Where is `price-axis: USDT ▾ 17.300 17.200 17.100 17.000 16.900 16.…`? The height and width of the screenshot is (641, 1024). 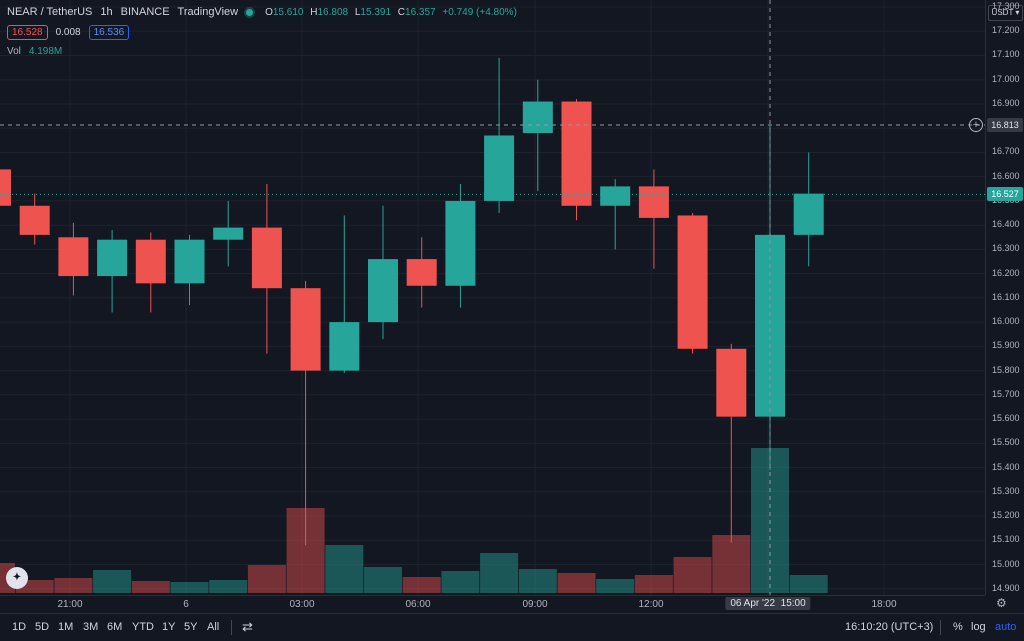
price-axis: USDT ▾ 17.300 17.200 17.100 17.000 16.900 16.… is located at coordinates (1004, 297).